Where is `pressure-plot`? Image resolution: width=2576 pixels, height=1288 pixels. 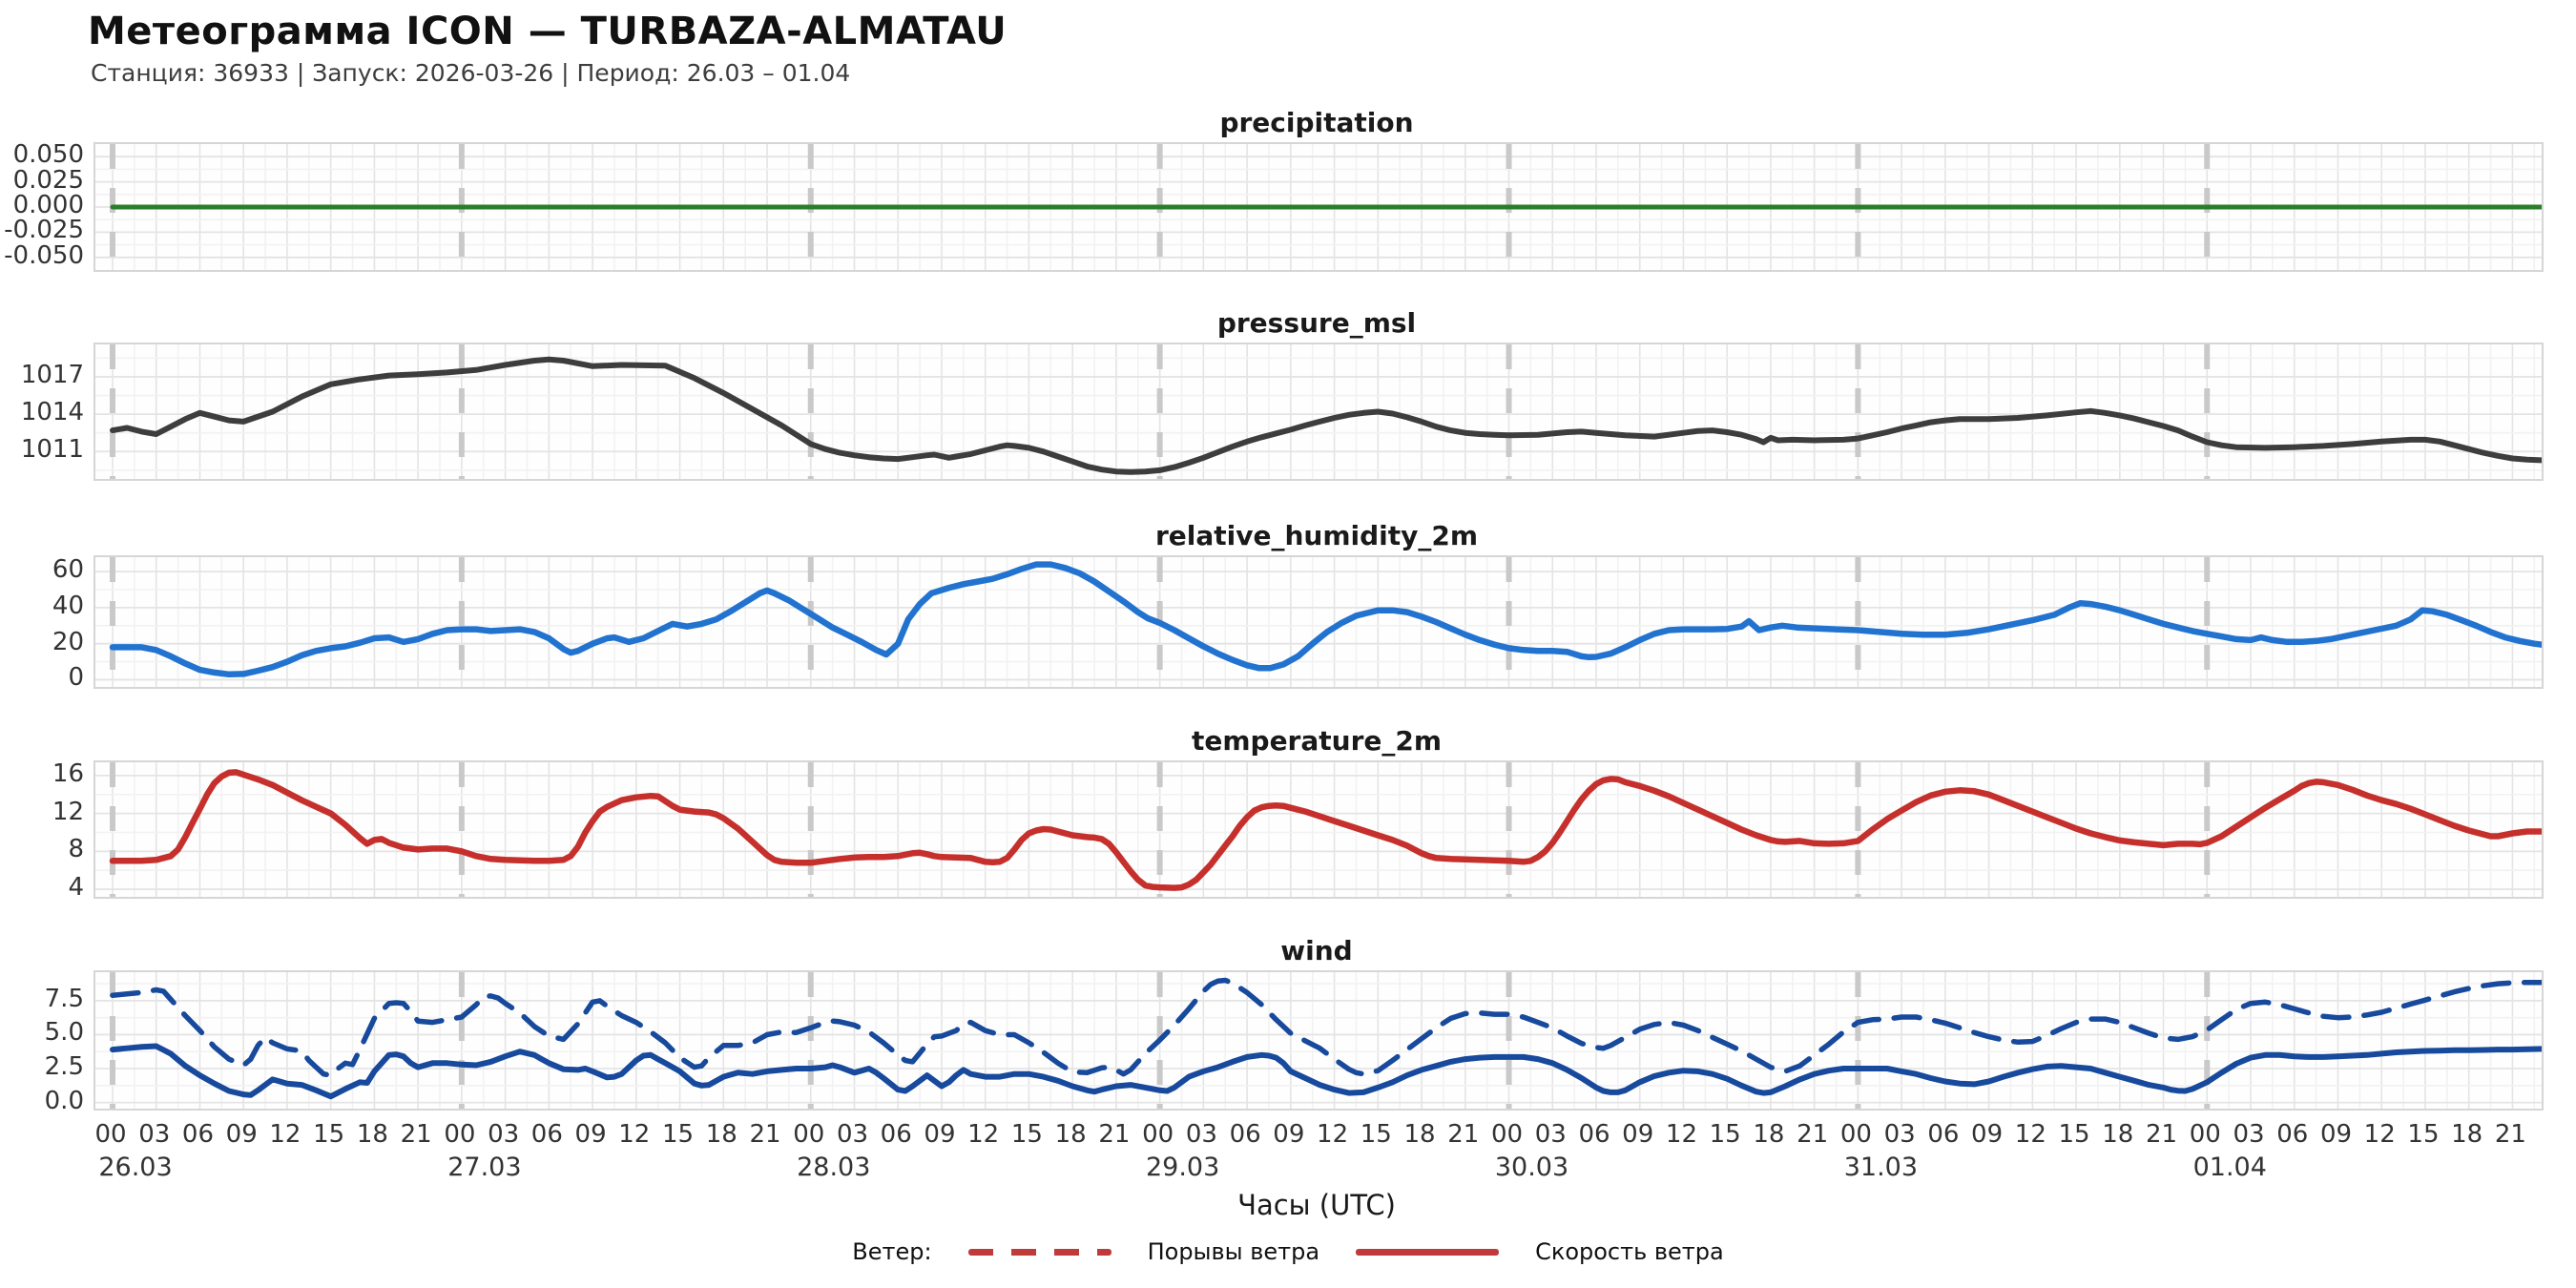 pressure-plot is located at coordinates (1318, 411).